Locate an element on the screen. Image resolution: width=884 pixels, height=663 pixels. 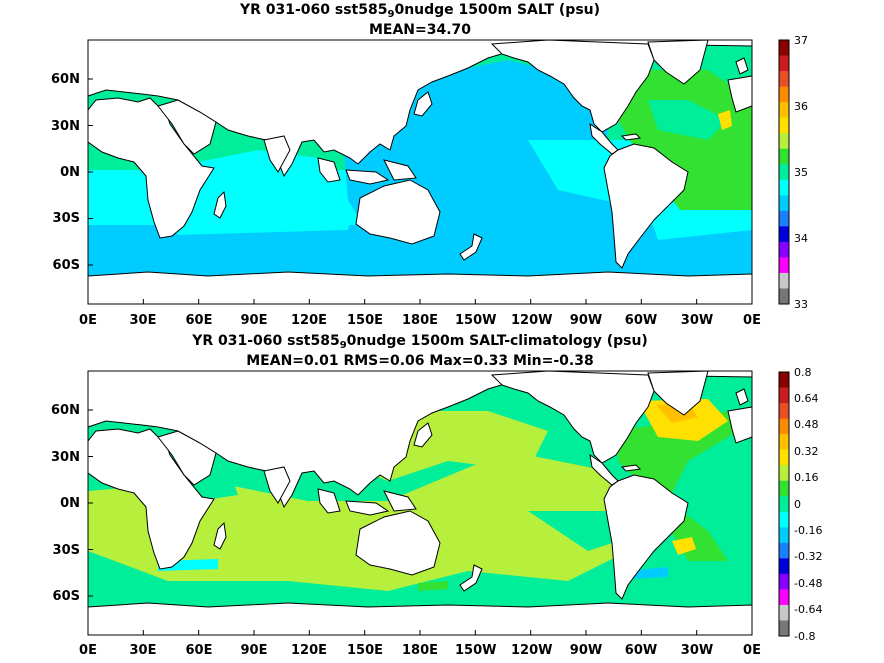
colorbar-label: 0.16 is located at coordinates (806, 477).